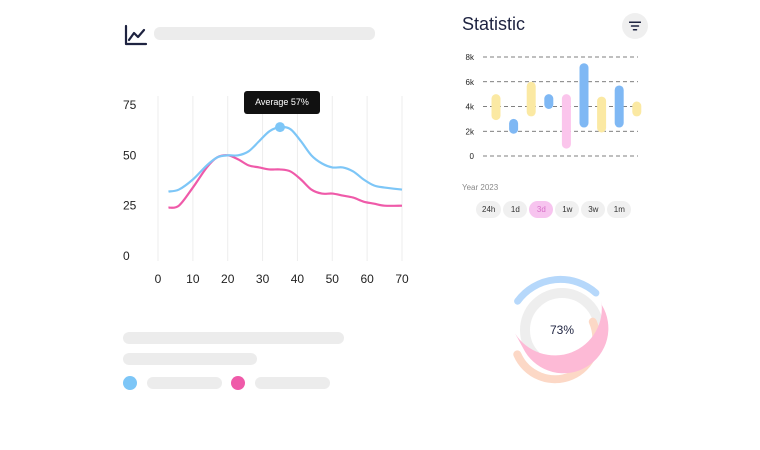 The width and height of the screenshot is (760, 450). I want to click on donut-chart, so click(561, 329).